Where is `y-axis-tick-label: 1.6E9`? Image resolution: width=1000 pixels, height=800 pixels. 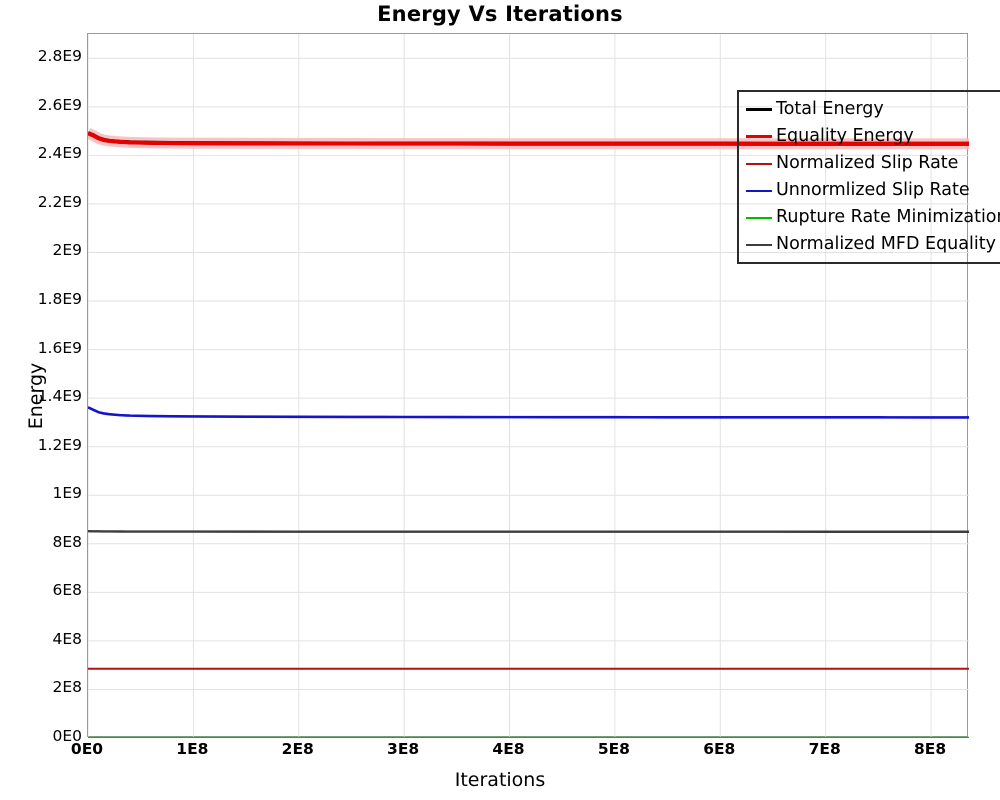
y-axis-tick-label: 1.6E9 is located at coordinates (59, 347).